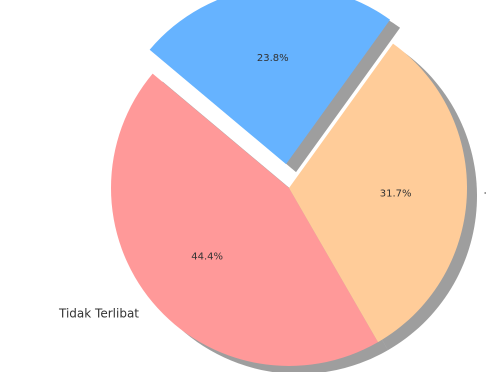 Image resolution: width=486 pixels, height=377 pixels. Describe the element at coordinates (207, 257) in the screenshot. I see `pct-label-tidak-terlibat: 44.4%` at that location.